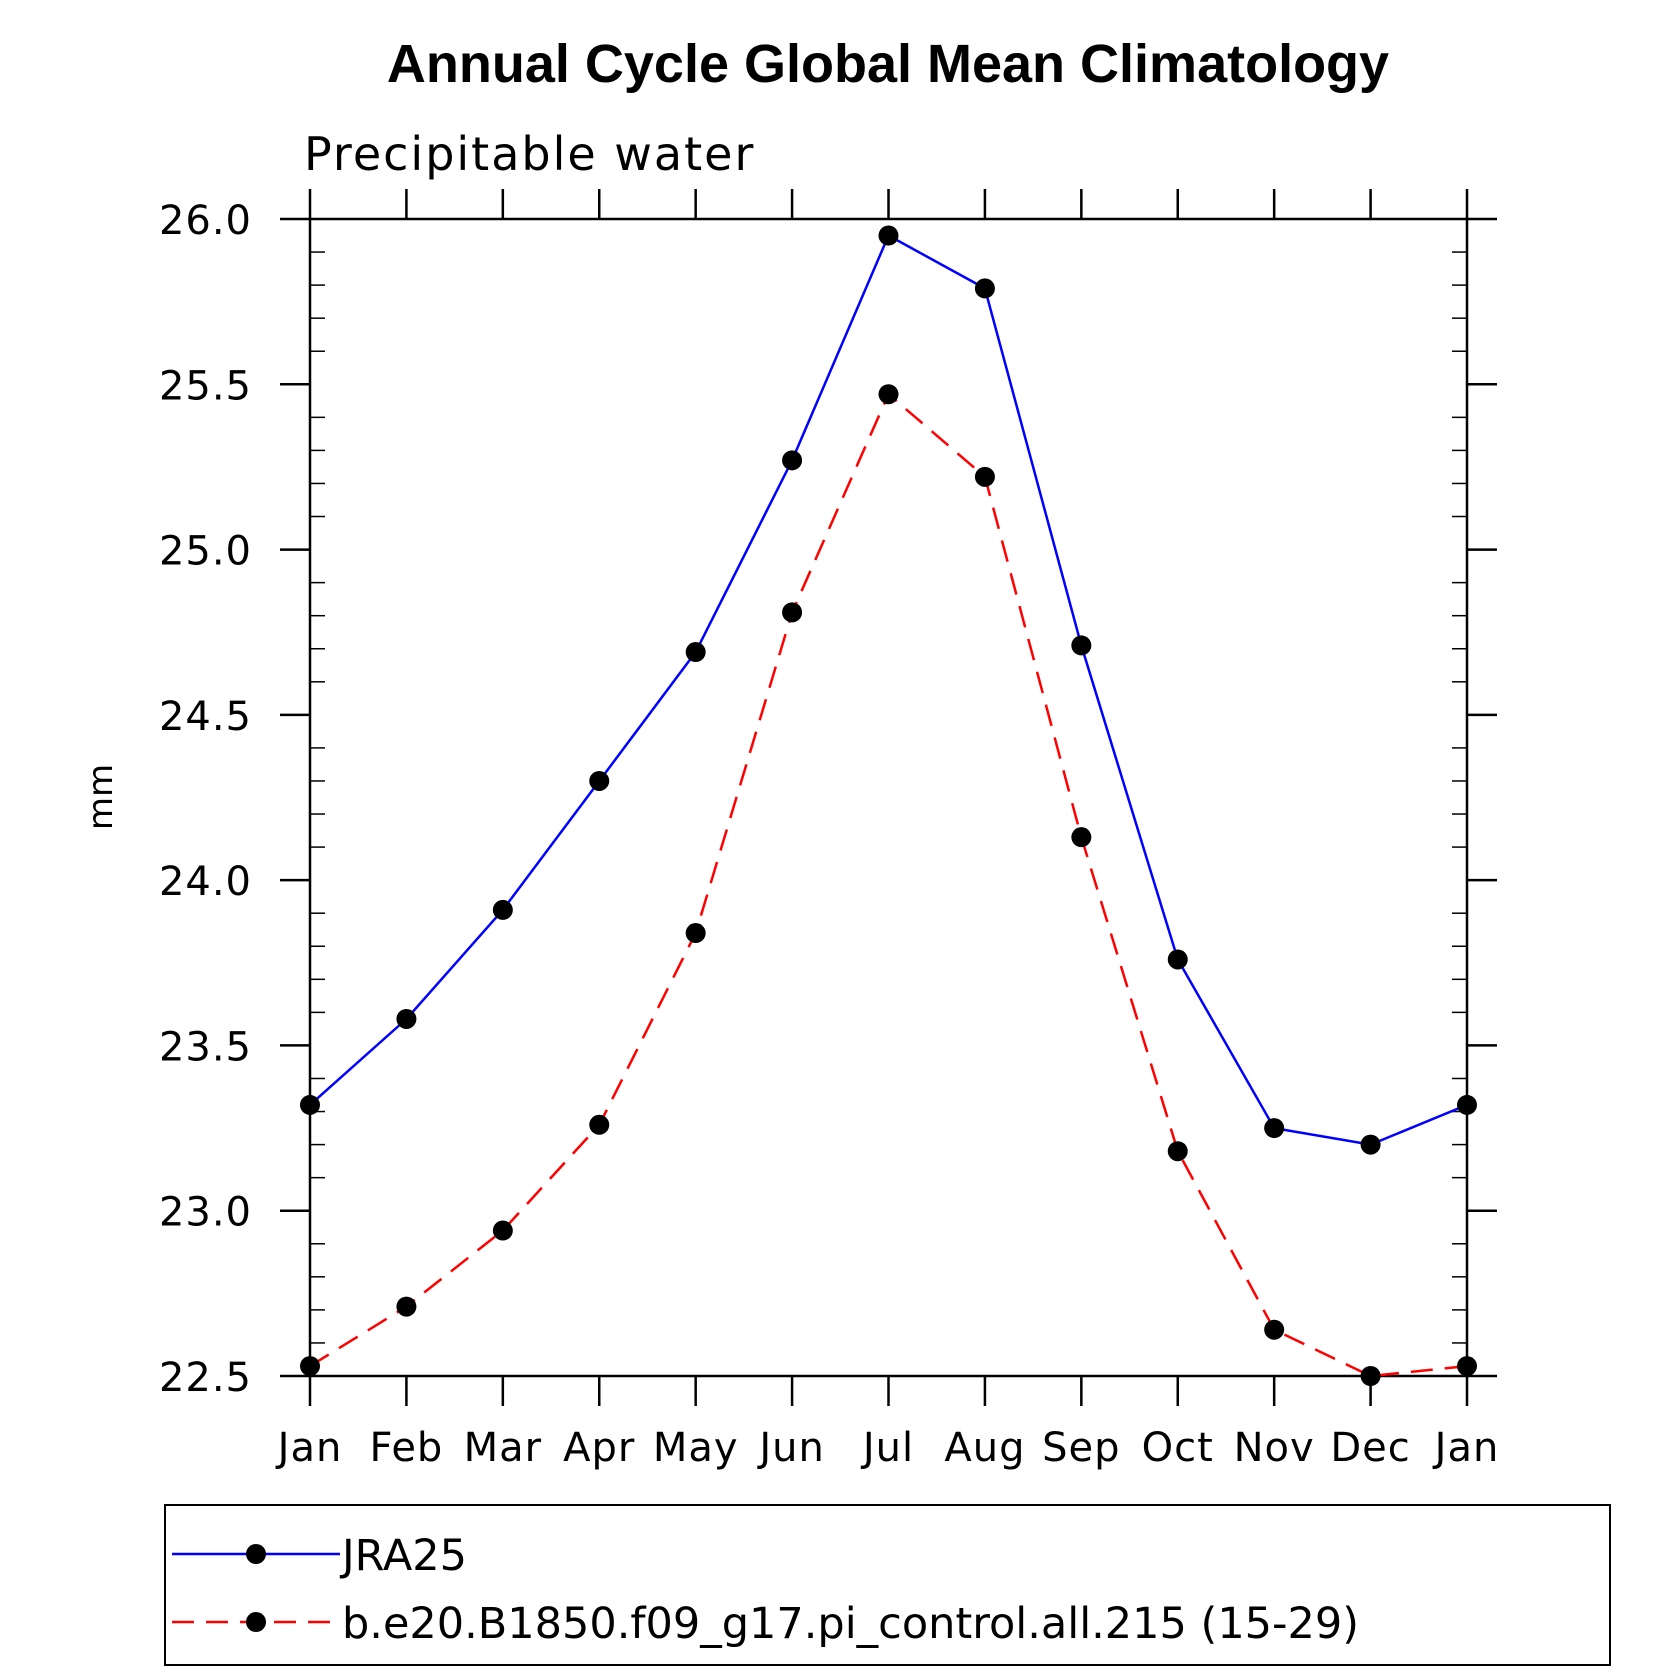 The image size is (1680, 1680). I want to click on legend-label-0: JRA25, so click(403, 1556).